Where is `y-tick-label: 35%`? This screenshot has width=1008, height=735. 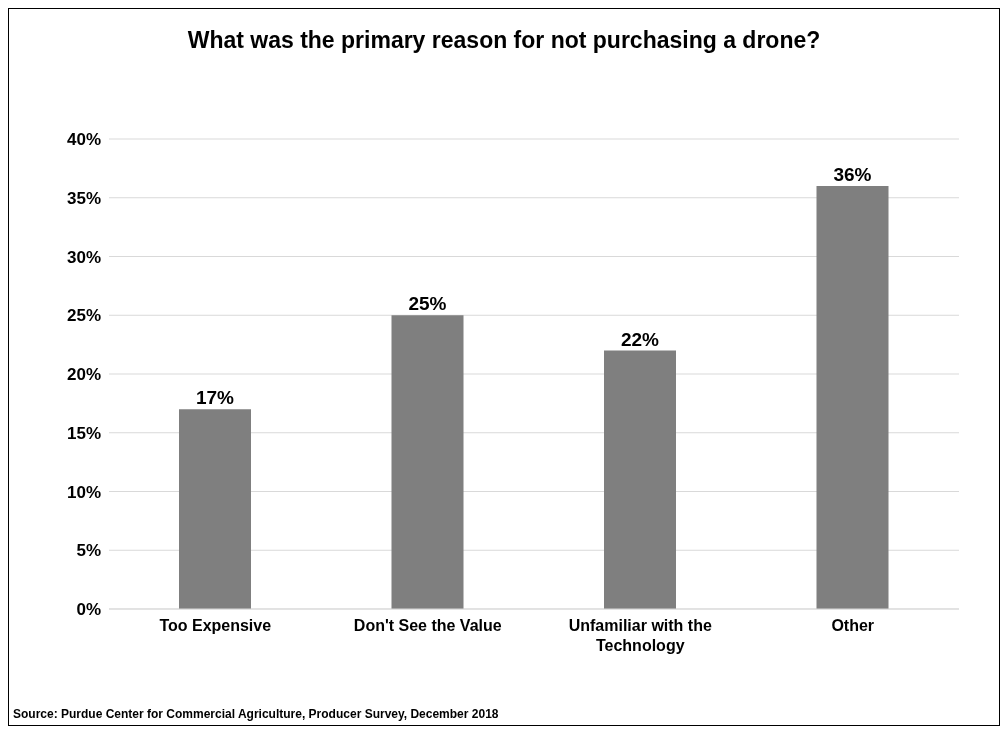 y-tick-label: 35% is located at coordinates (83, 198).